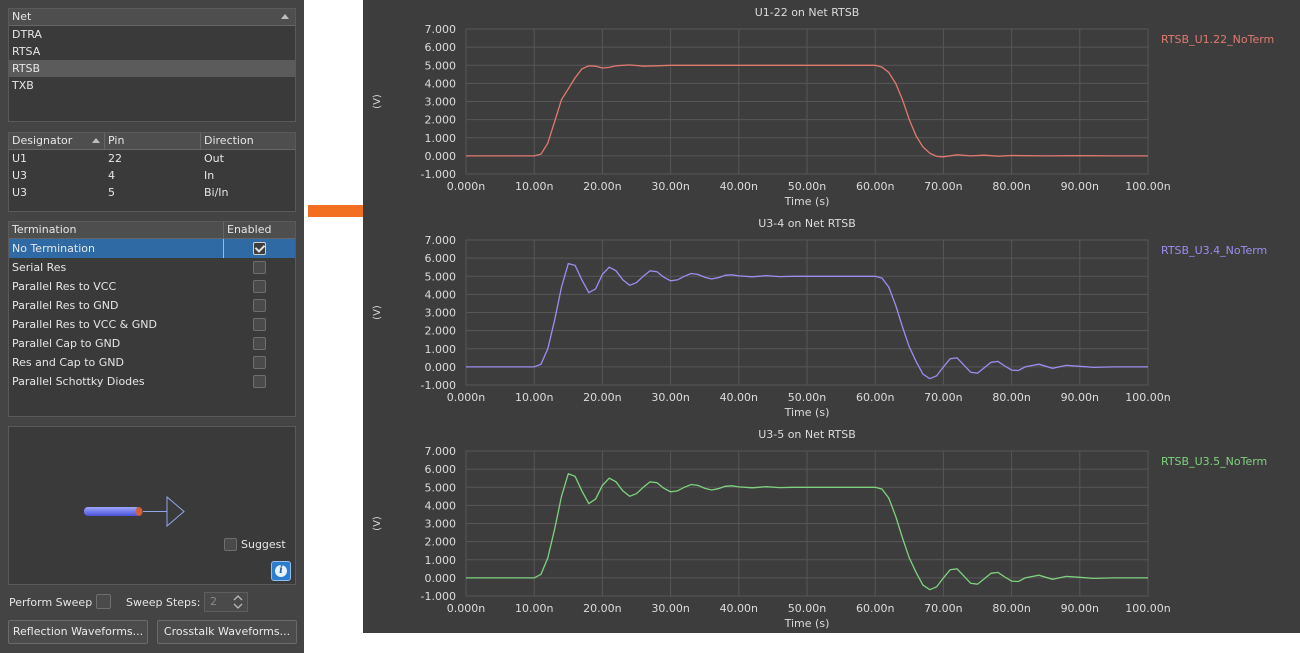  What do you see at coordinates (152, 34) in the screenshot?
I see `net-list-item: DTRA` at bounding box center [152, 34].